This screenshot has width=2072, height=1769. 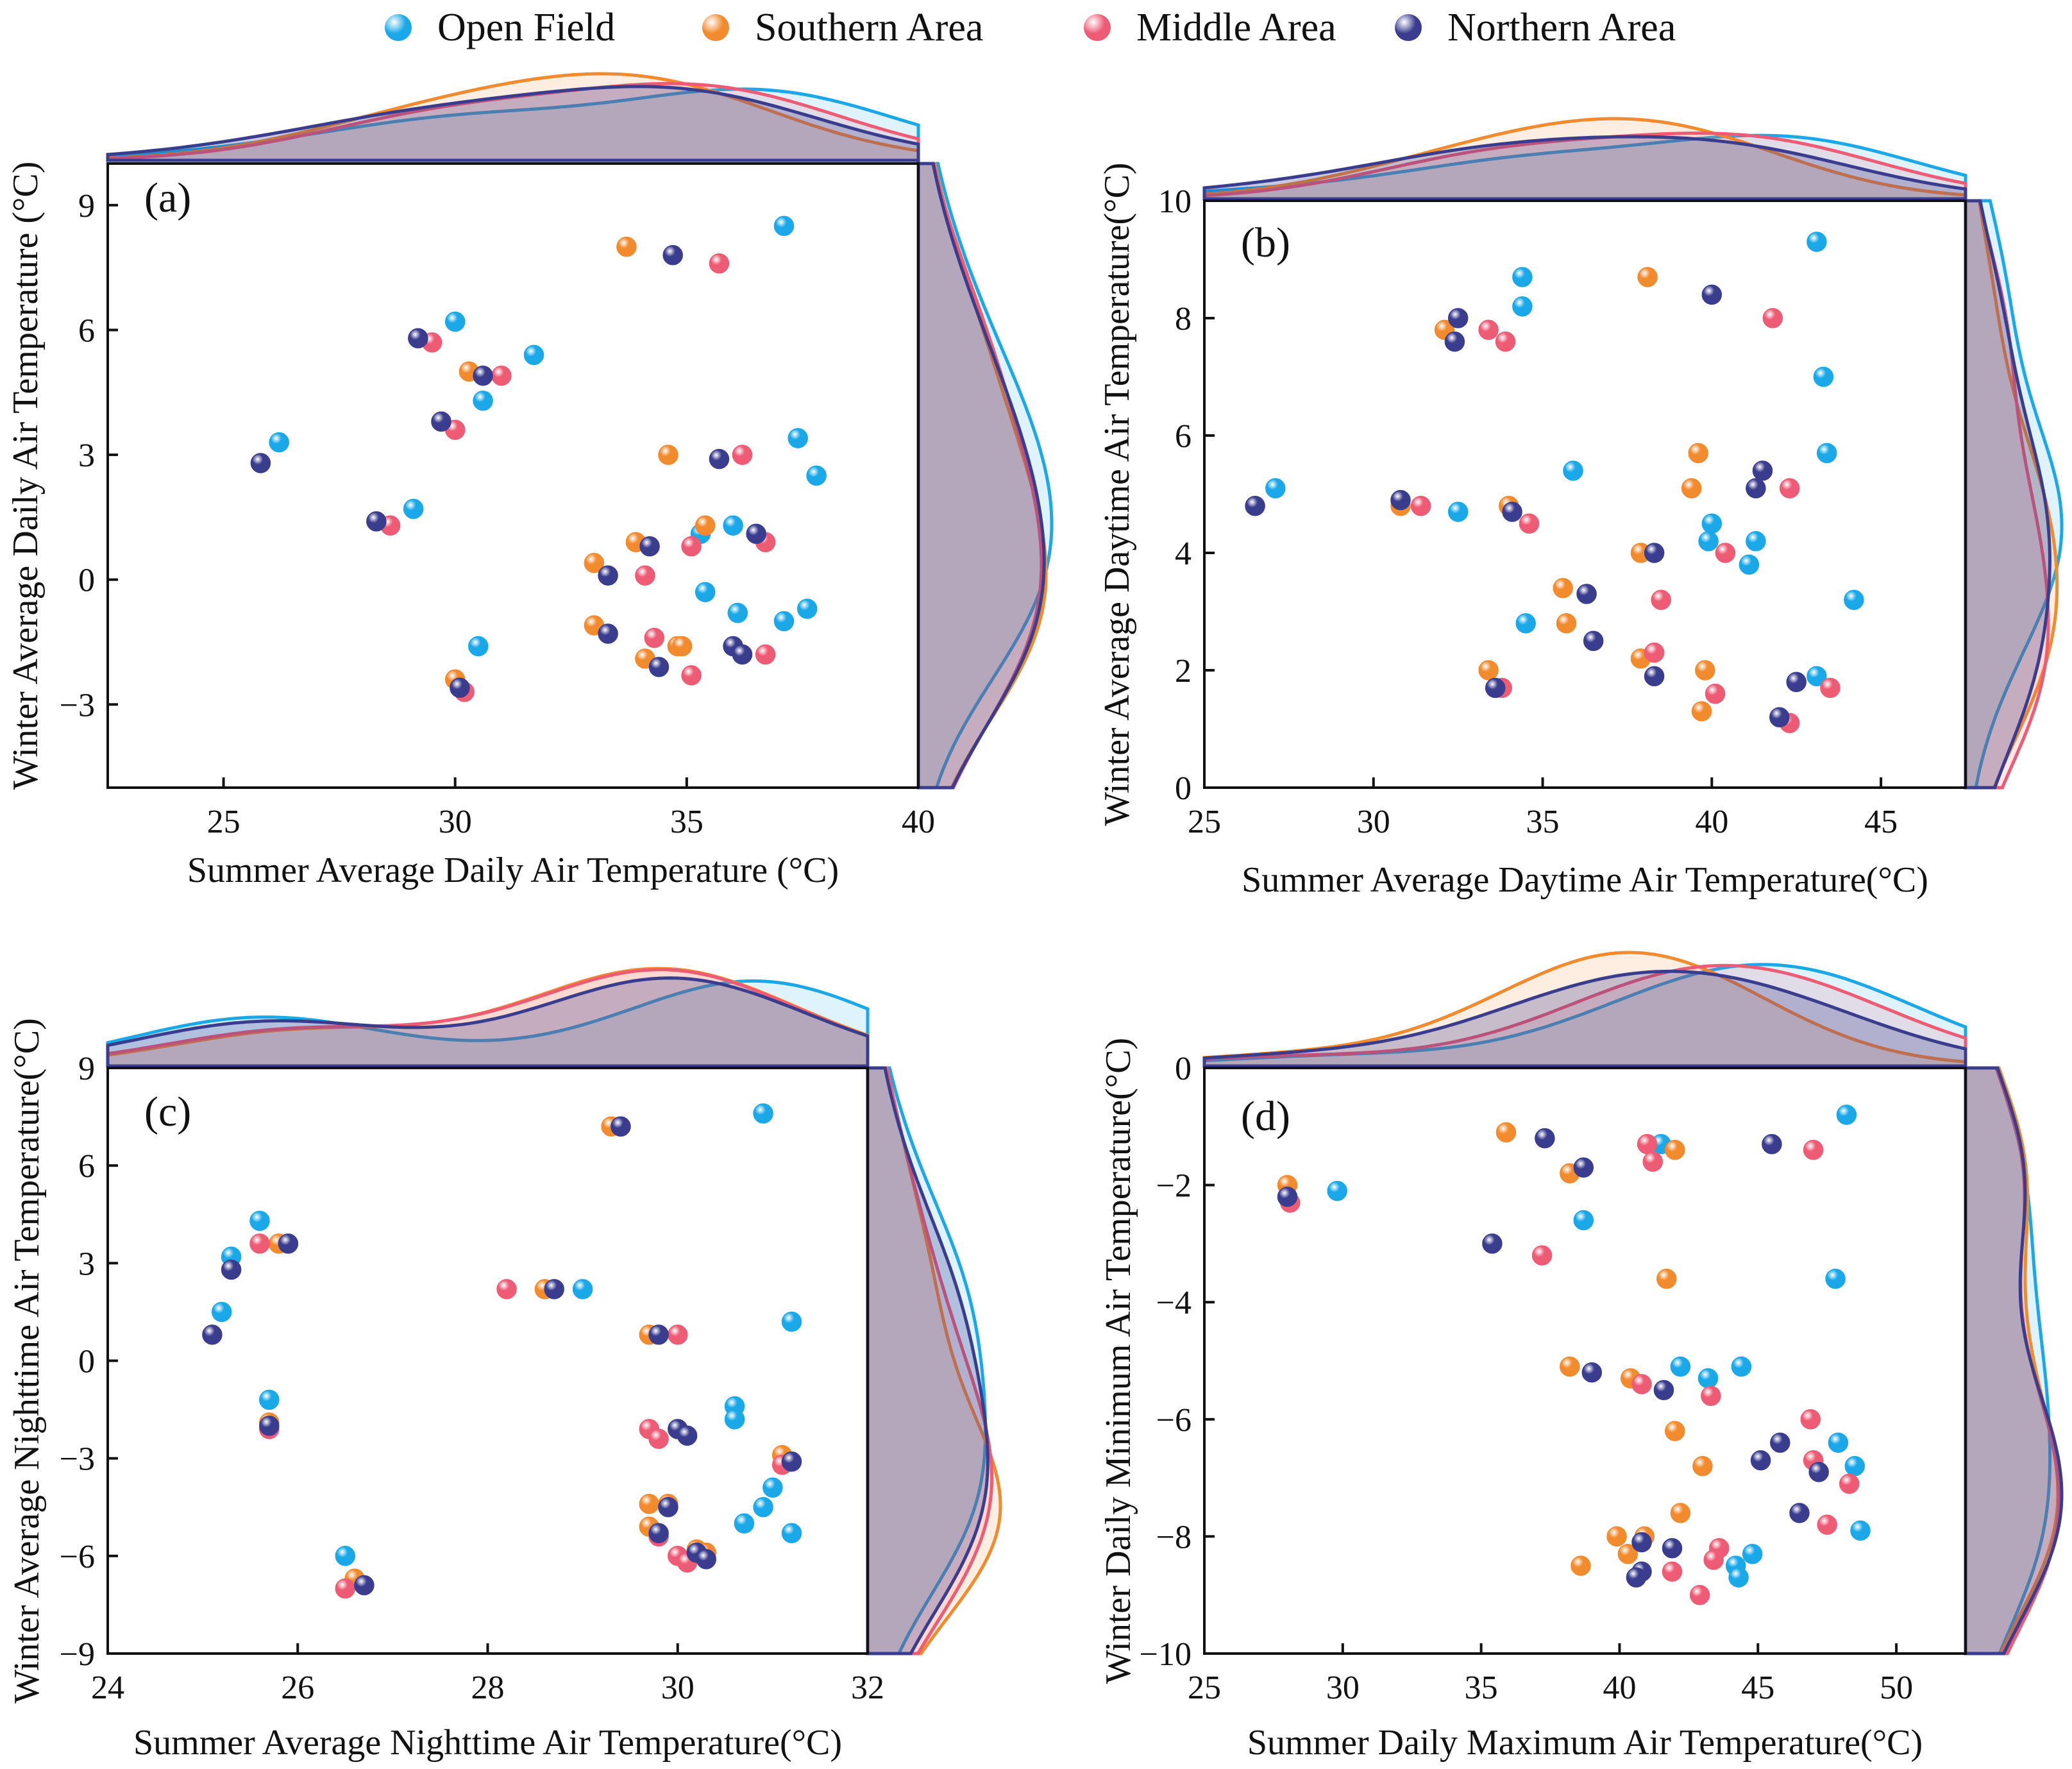 I want to click on y-tick-label: −2, so click(x=1174, y=1186).